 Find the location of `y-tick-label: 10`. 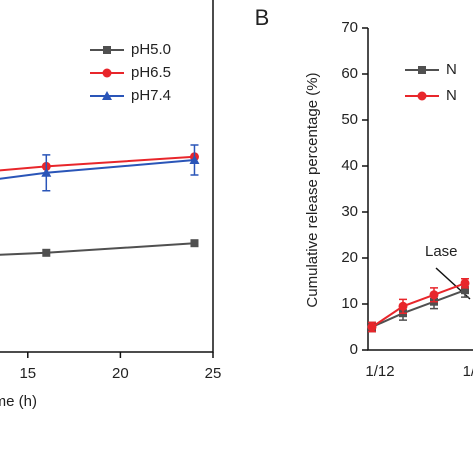

y-tick-label: 10 is located at coordinates (349, 303).